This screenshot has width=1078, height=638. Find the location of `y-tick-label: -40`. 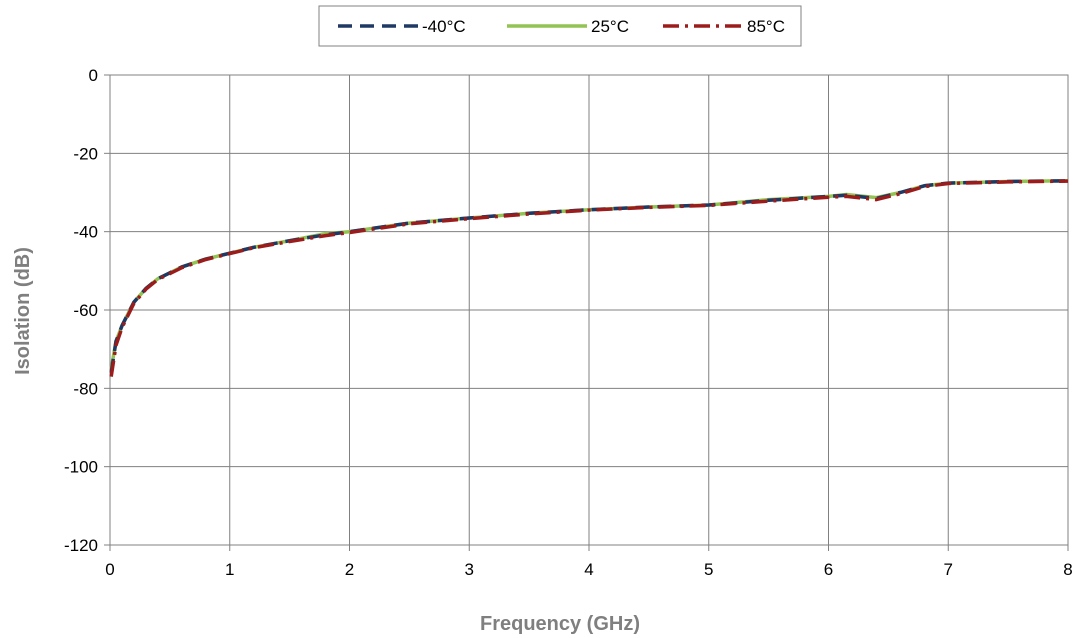

y-tick-label: -40 is located at coordinates (85, 232).